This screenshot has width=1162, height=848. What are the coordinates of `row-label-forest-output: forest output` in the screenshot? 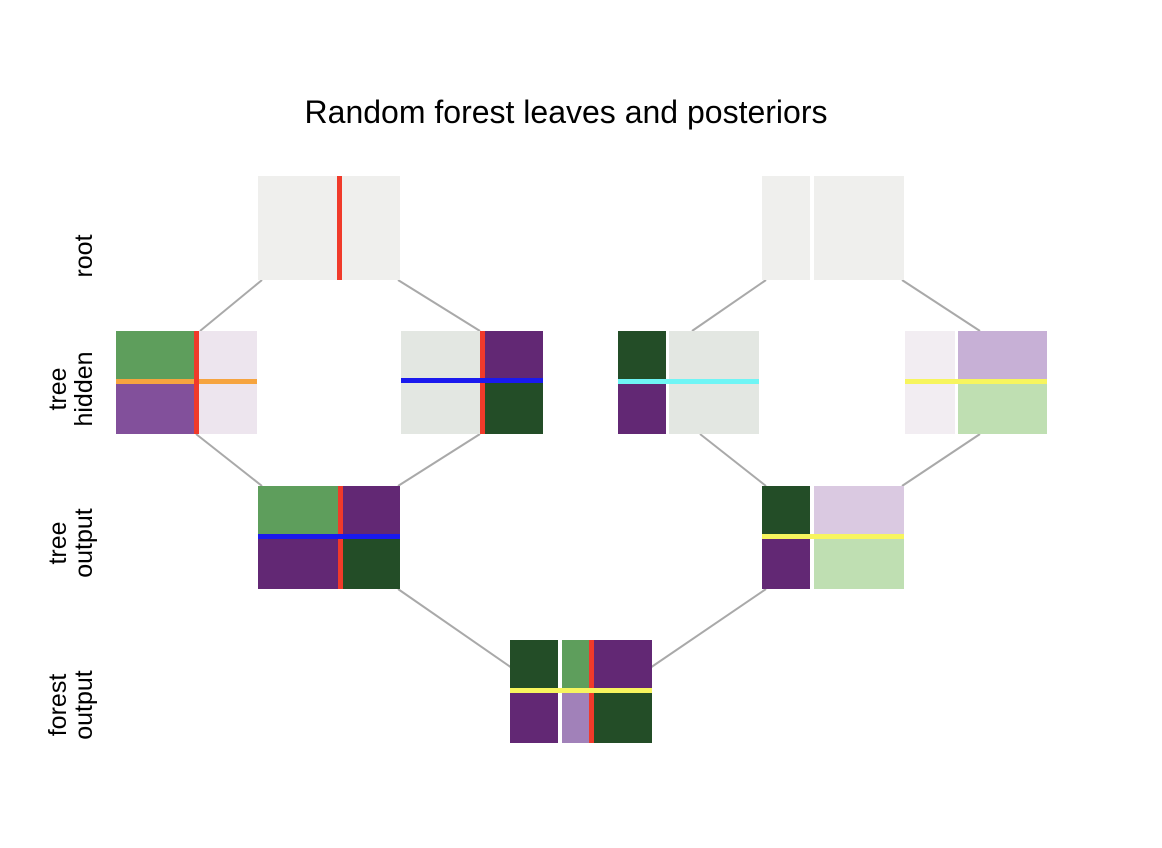 It's located at (71, 705).